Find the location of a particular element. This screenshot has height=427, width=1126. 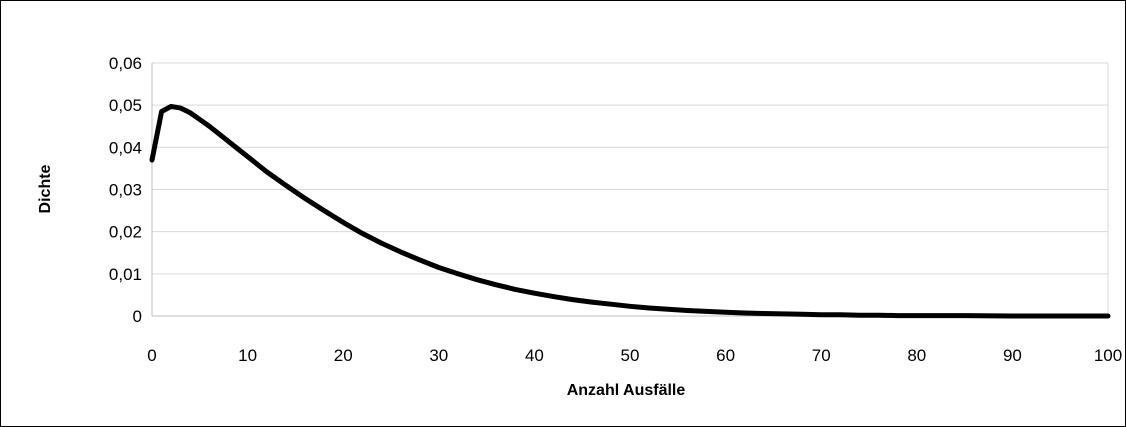

x-tick-label: 20 is located at coordinates (343, 355).